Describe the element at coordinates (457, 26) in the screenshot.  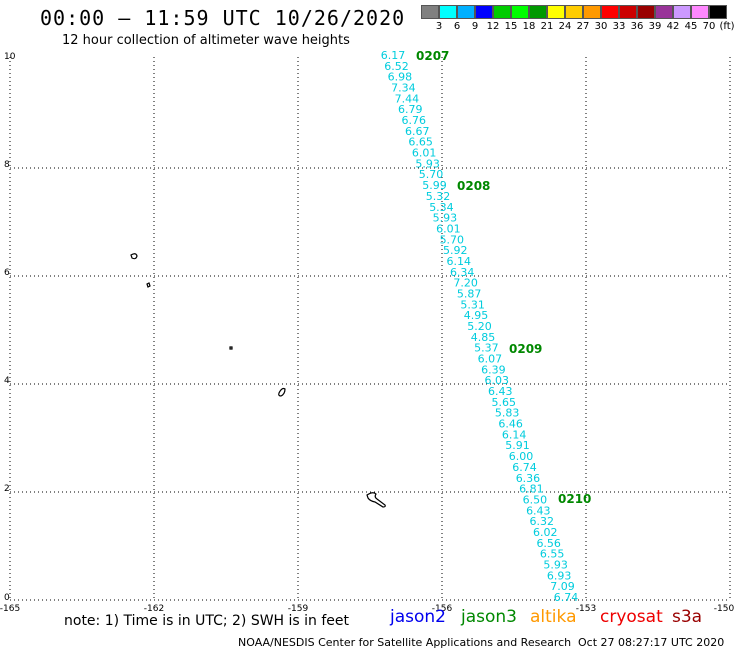
I see `scale-label: 6` at that location.